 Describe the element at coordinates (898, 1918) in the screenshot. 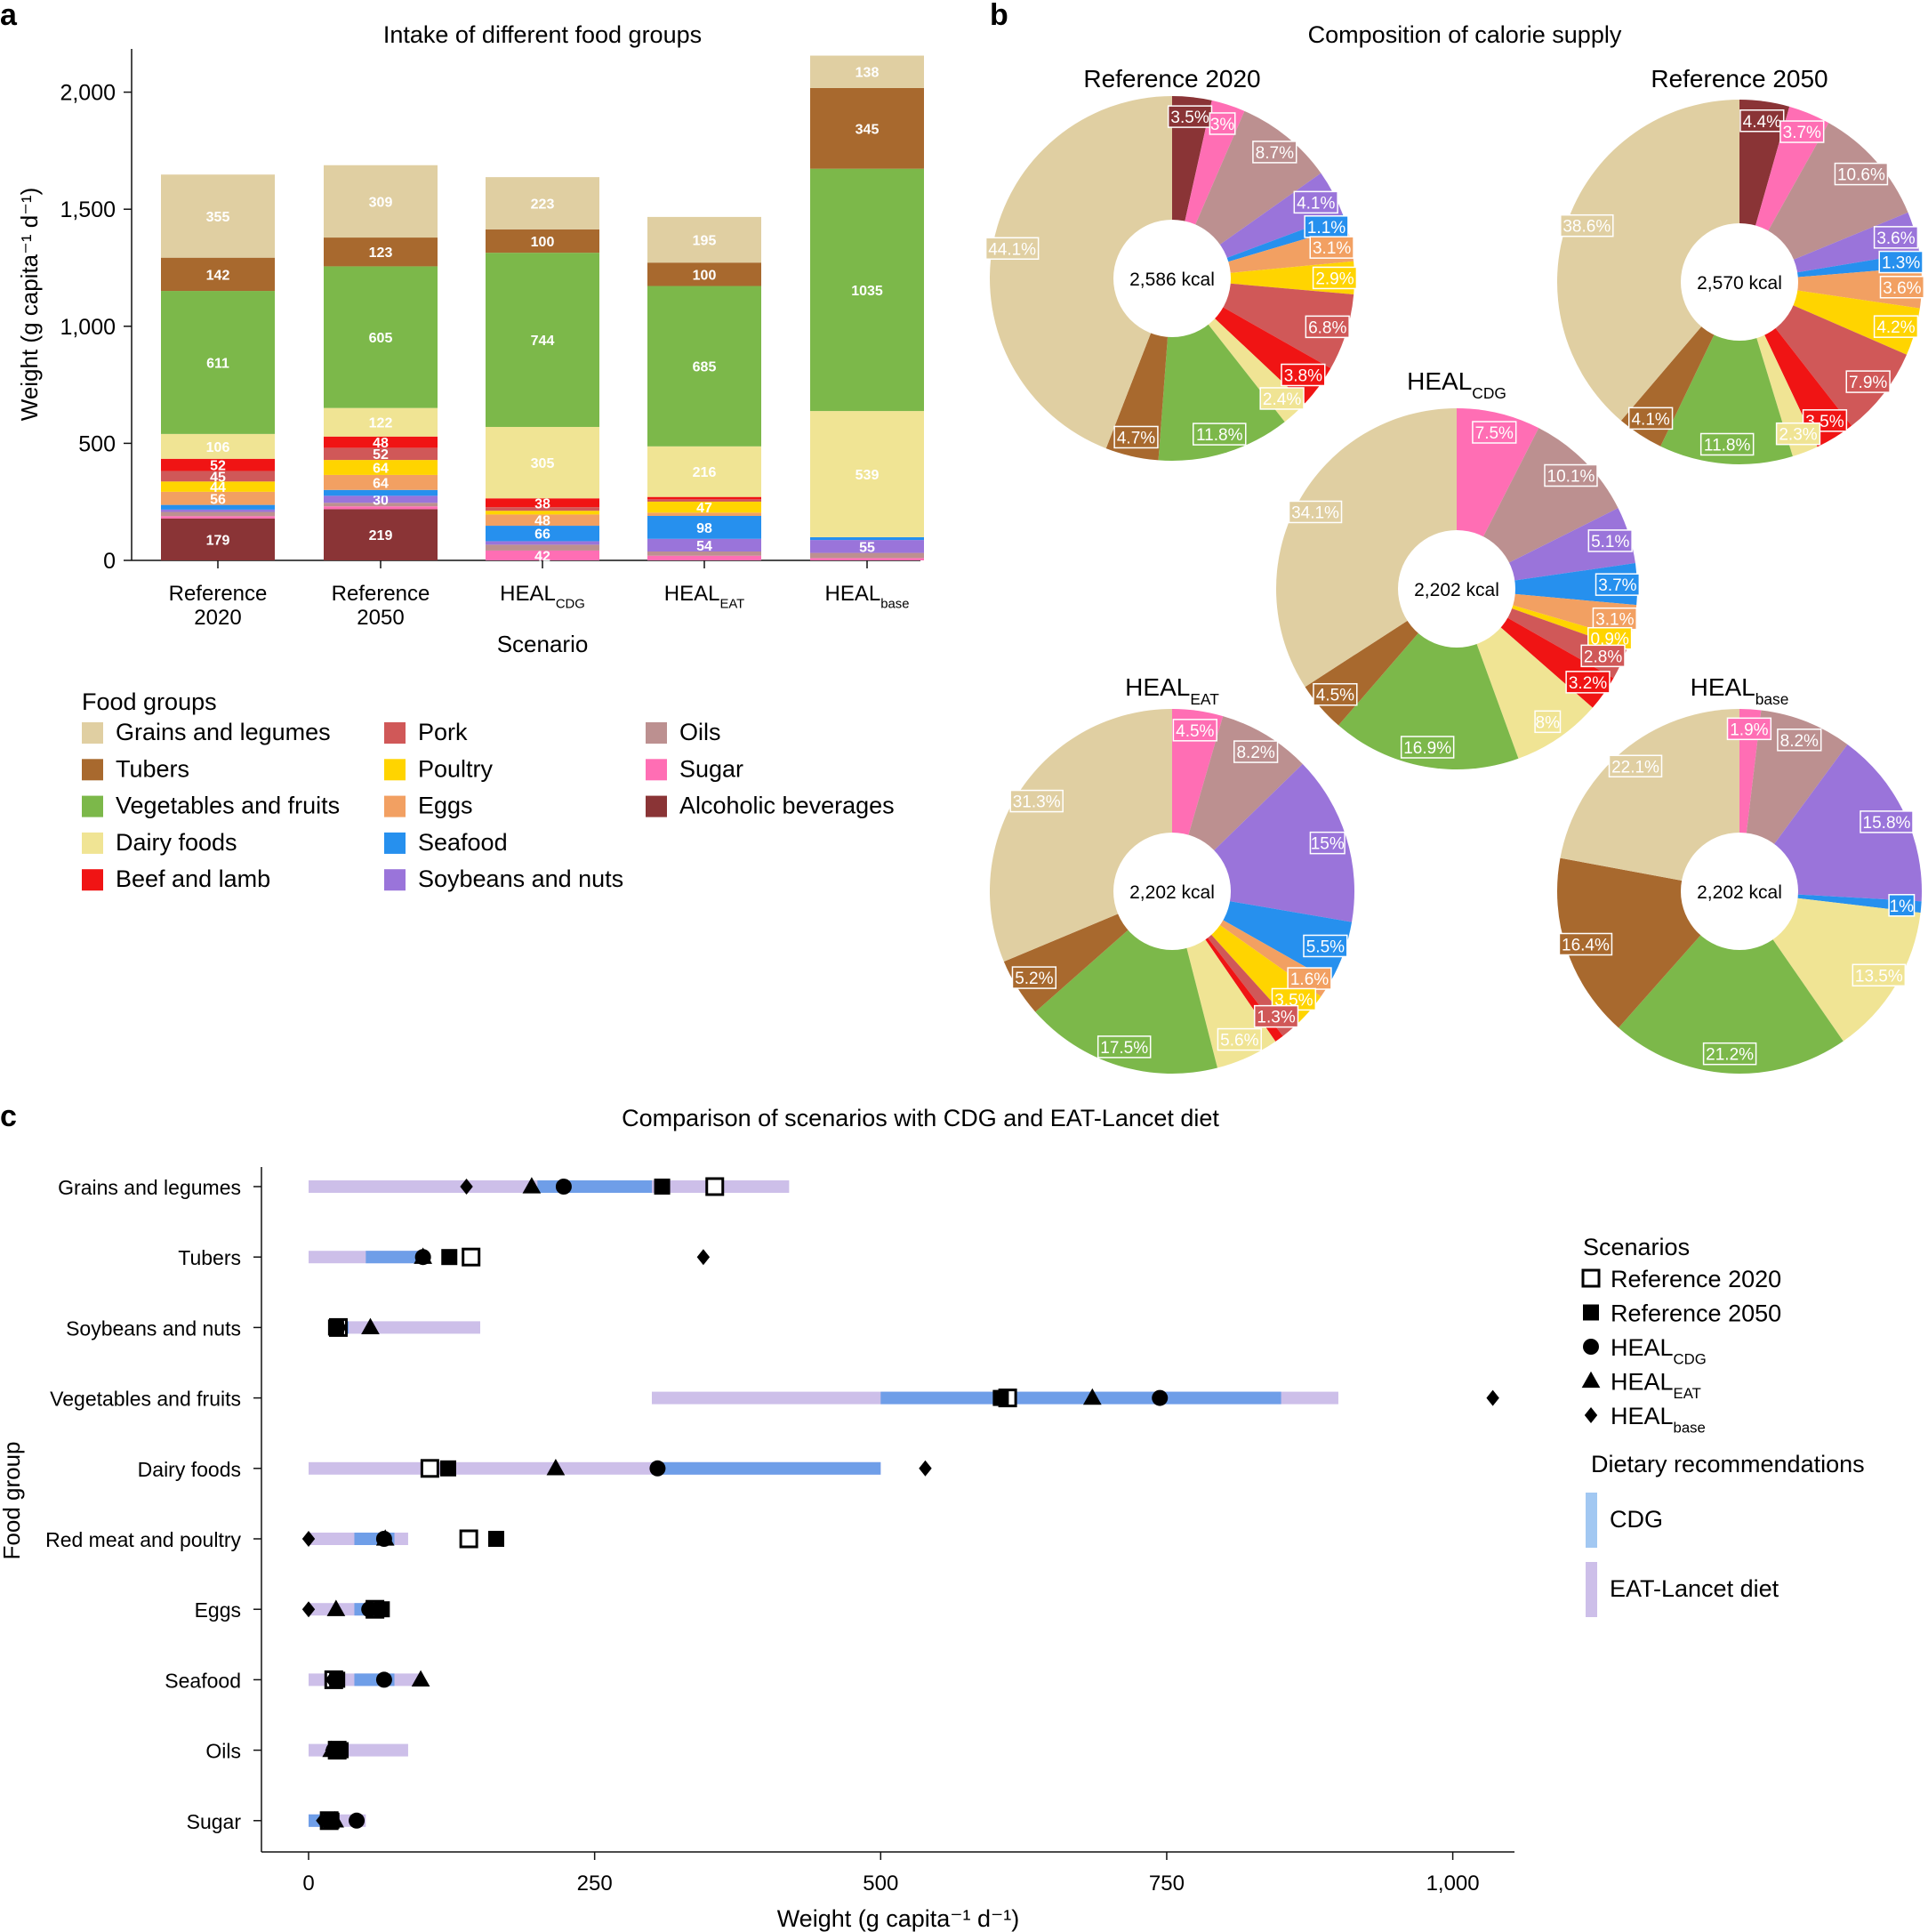

I see `dot-chart-x-axis-label: Weight (g capita⁻¹ d⁻¹)` at that location.